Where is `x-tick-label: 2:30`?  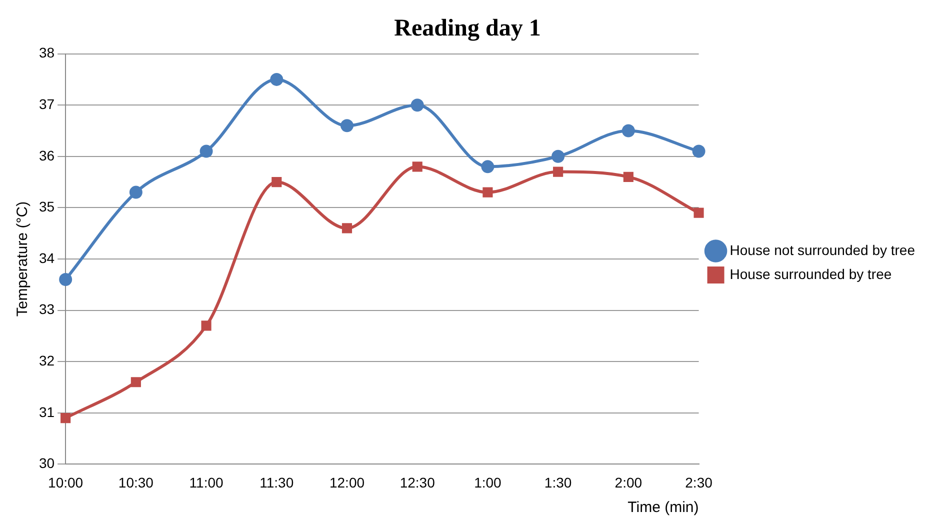 x-tick-label: 2:30 is located at coordinates (699, 482).